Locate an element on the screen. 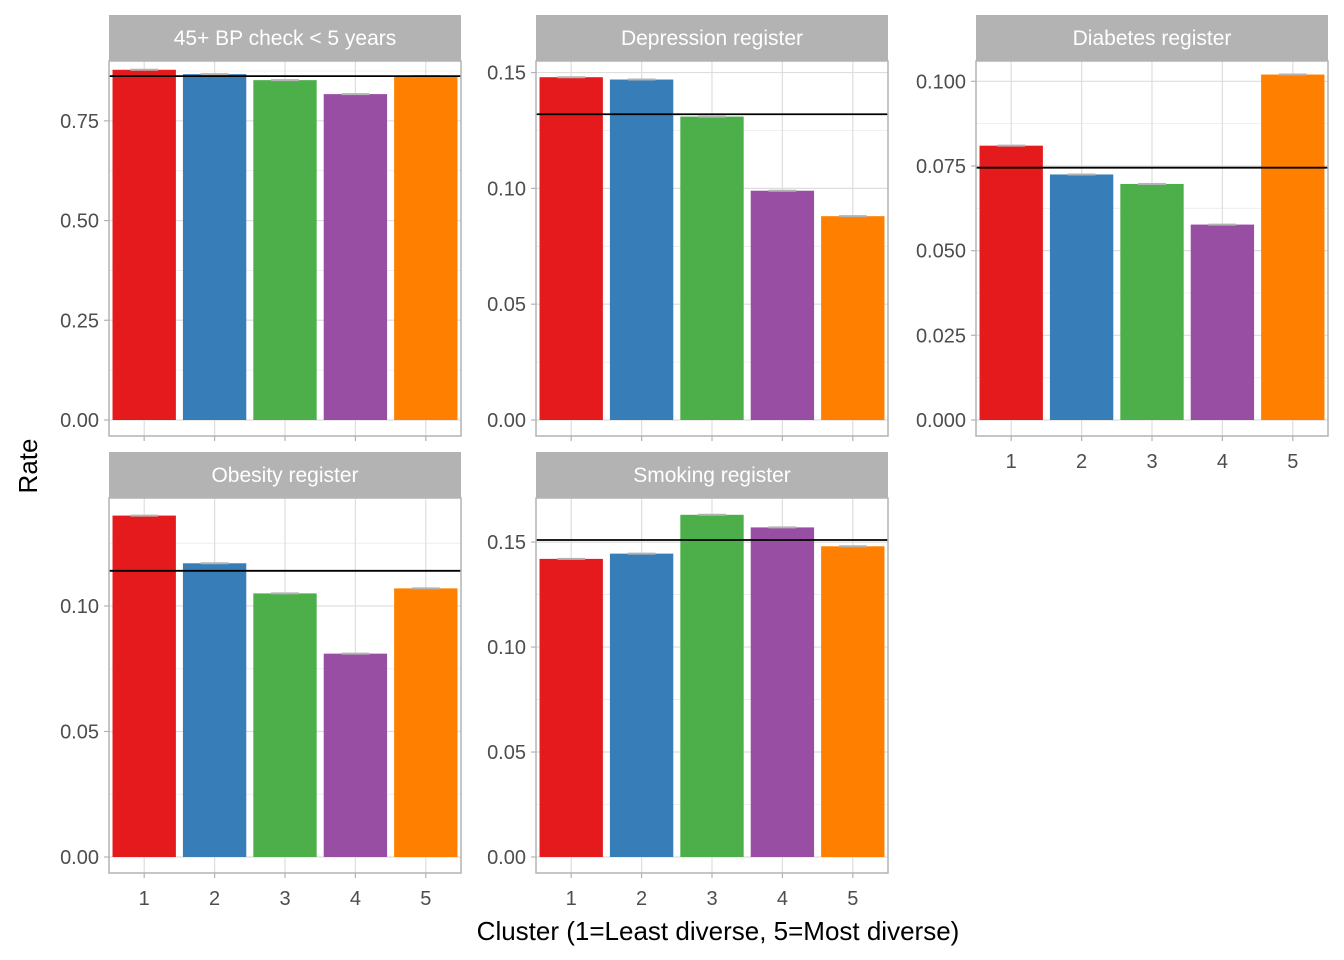  facet-panel-1: 45+ BP check < 5 years 0.00 0.25 0.50 0.75 is located at coordinates (261, 228).